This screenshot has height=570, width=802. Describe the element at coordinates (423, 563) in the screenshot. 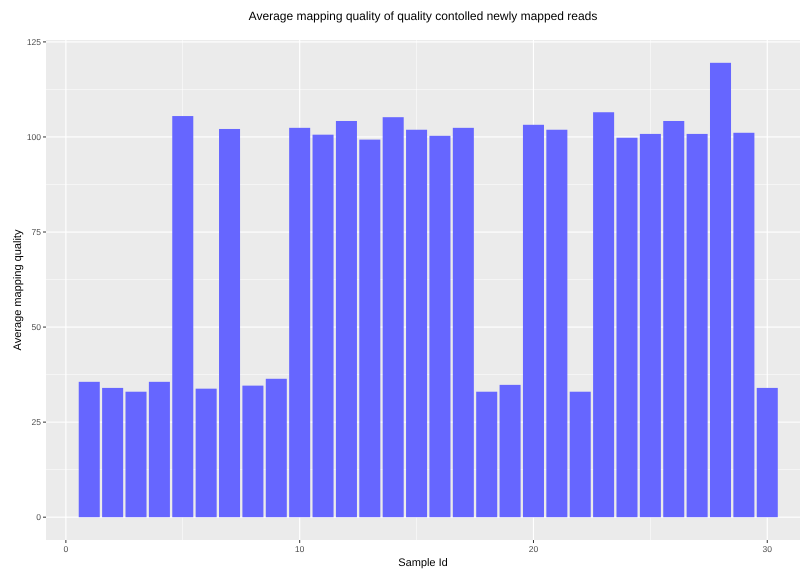

I see `x-axis-title: Sample Id` at that location.